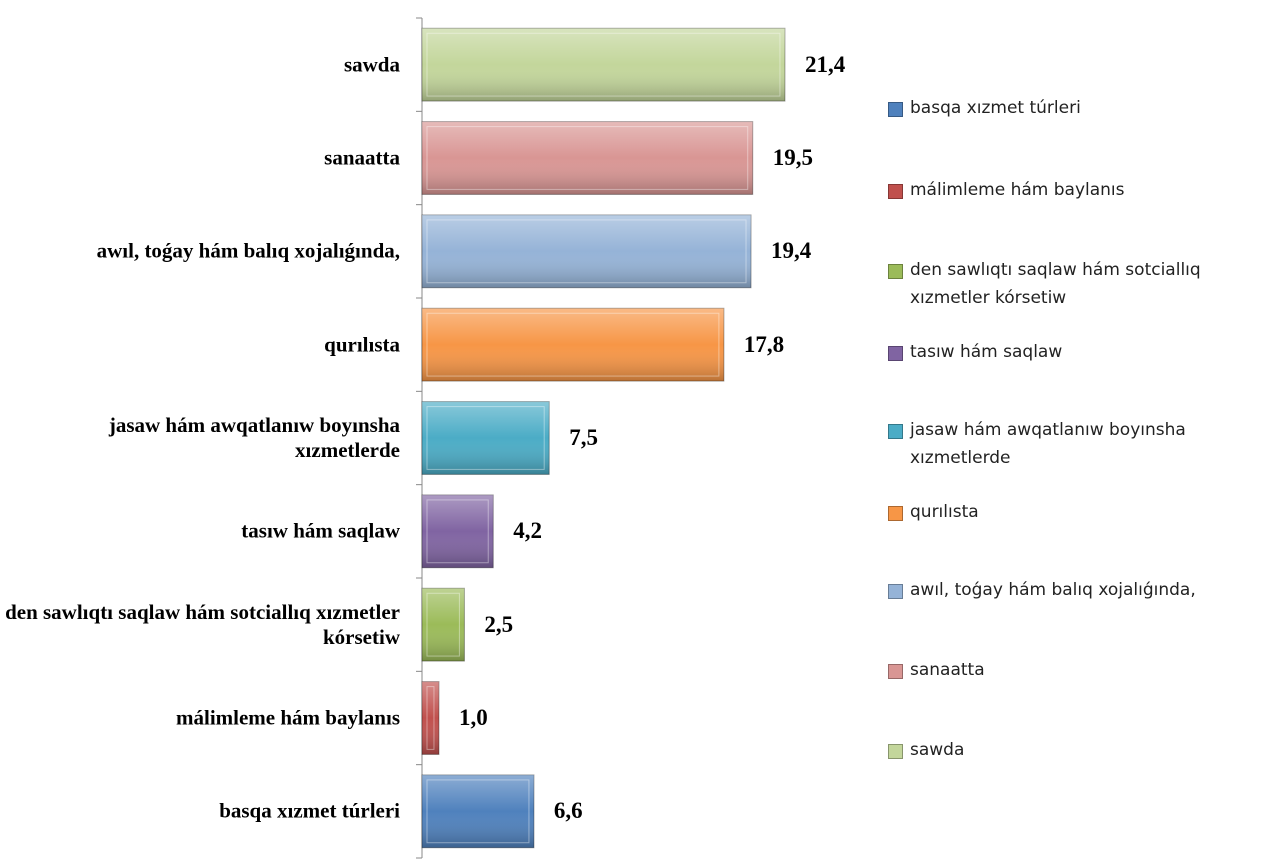 Image resolution: width=1279 pixels, height=861 pixels. Describe the element at coordinates (248, 250) in the screenshot. I see `y-tick-label: awıl, toǵay hám balıq xojalıǵında,` at that location.